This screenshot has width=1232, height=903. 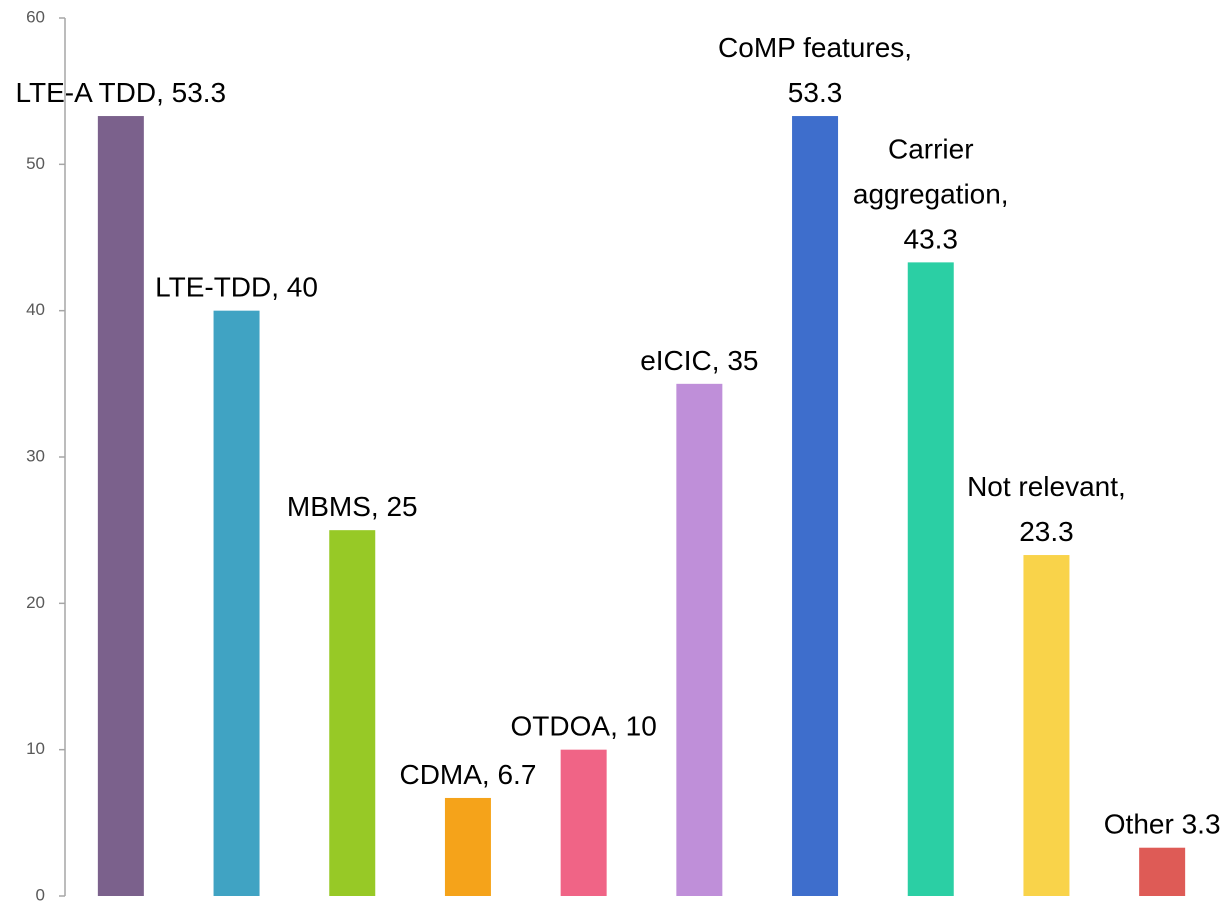 I want to click on y-tick-label: 40, so click(x=35, y=309).